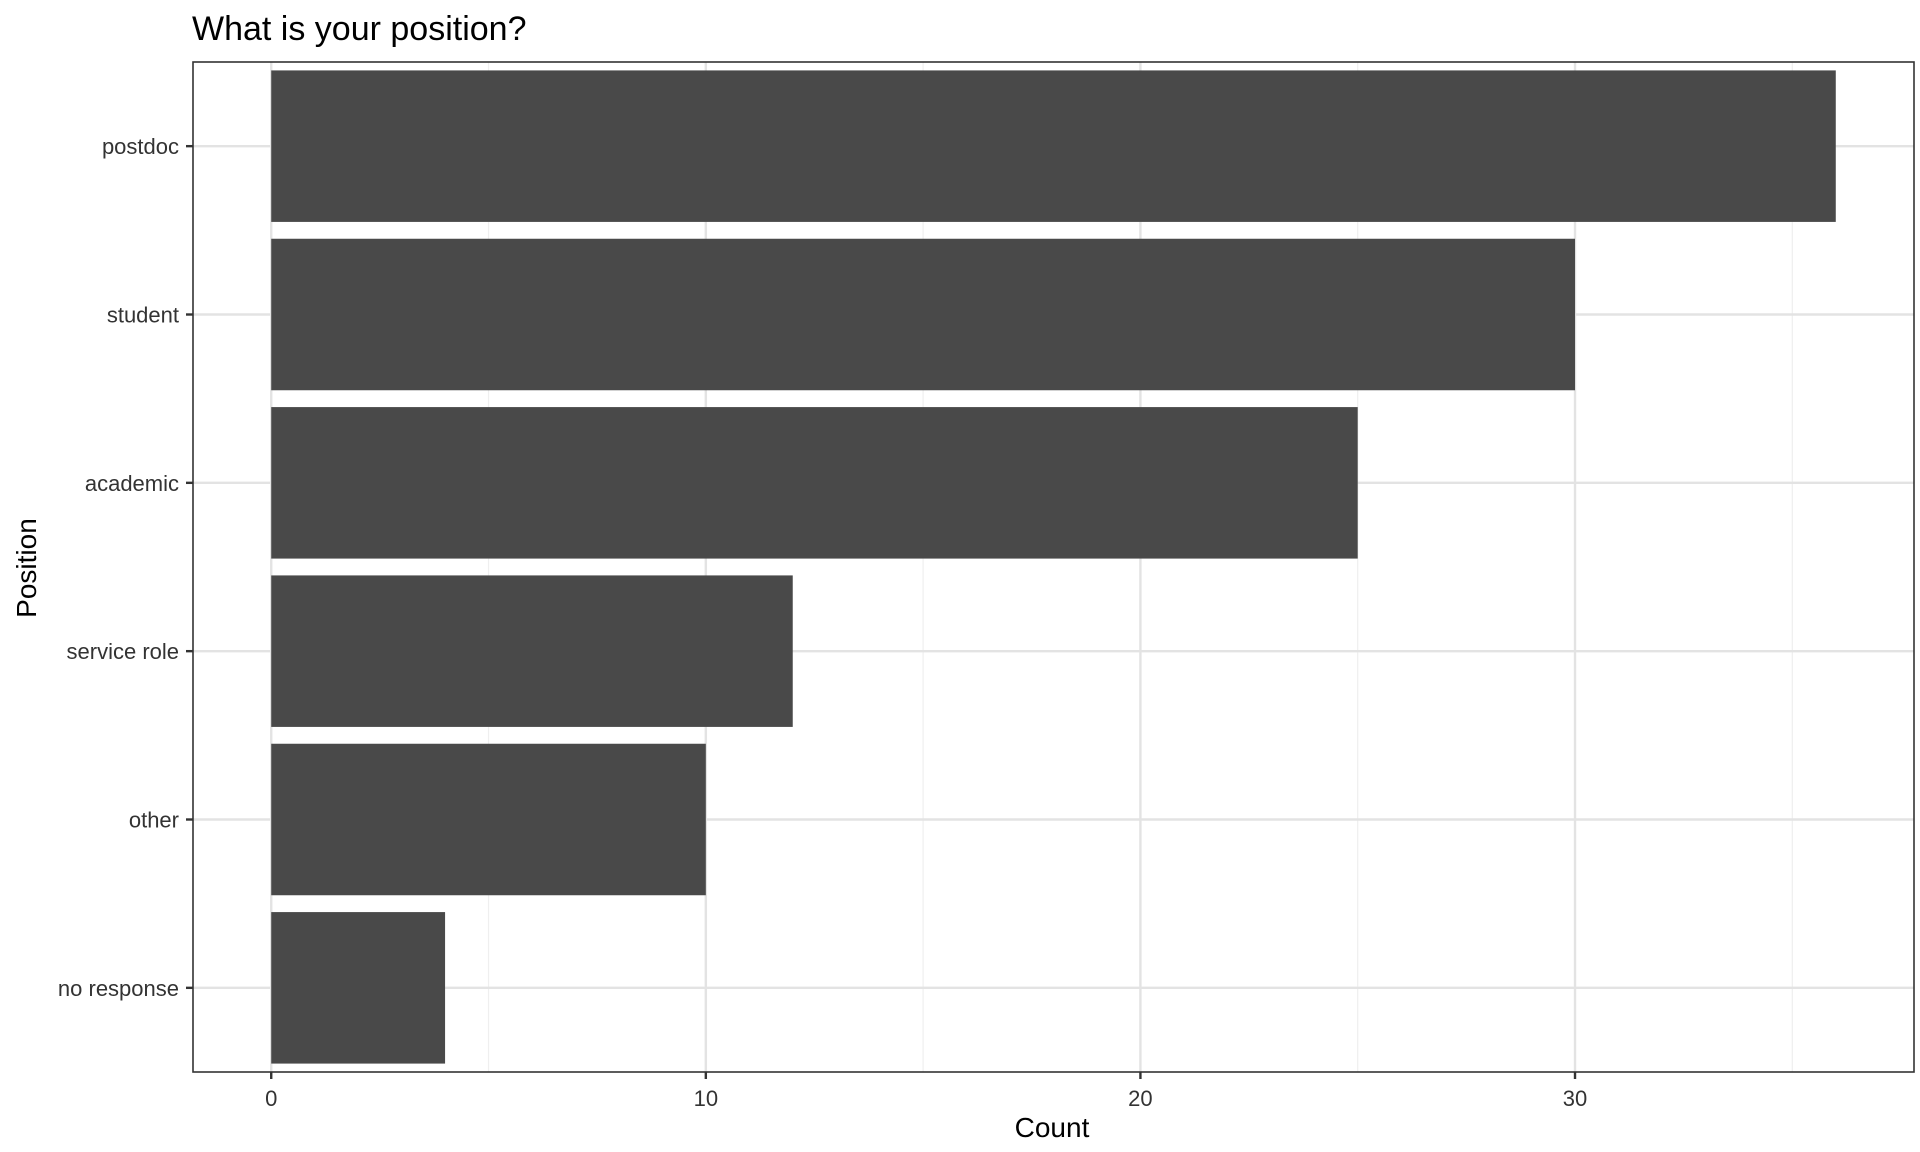 This screenshot has height=1152, width=1920. Describe the element at coordinates (358, 988) in the screenshot. I see `bar-no-response` at that location.